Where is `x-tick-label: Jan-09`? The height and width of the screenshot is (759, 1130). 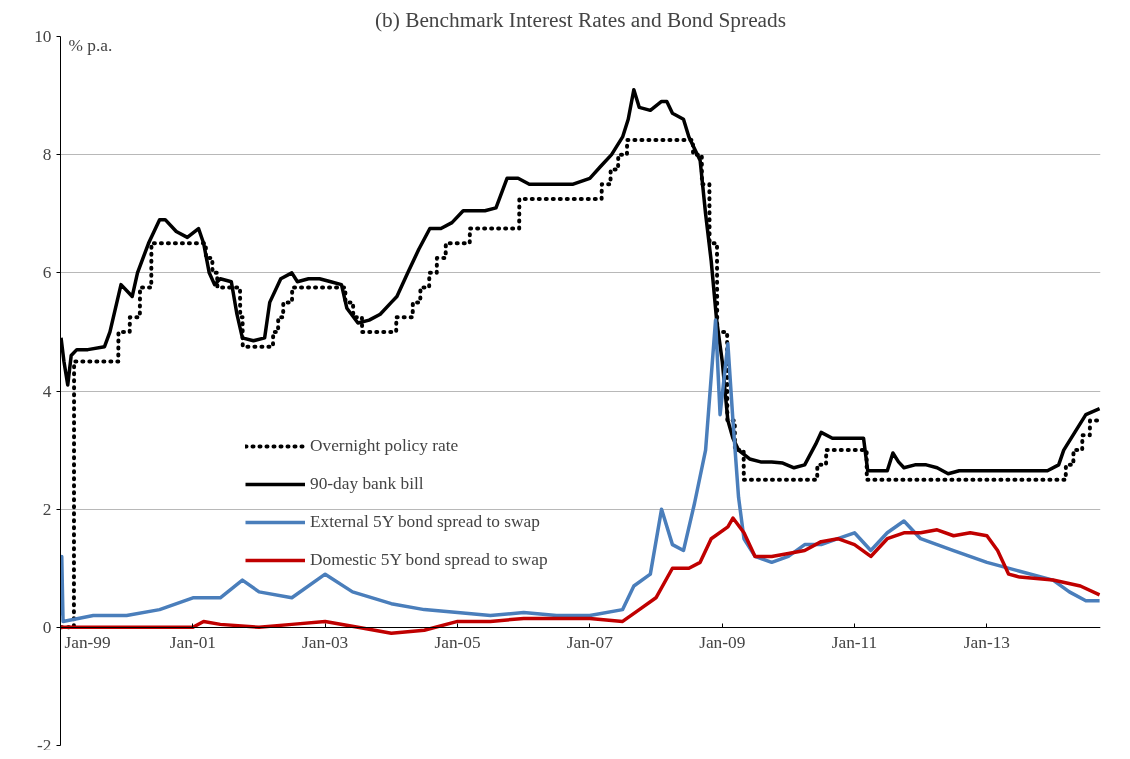 x-tick-label: Jan-09 is located at coordinates (722, 643).